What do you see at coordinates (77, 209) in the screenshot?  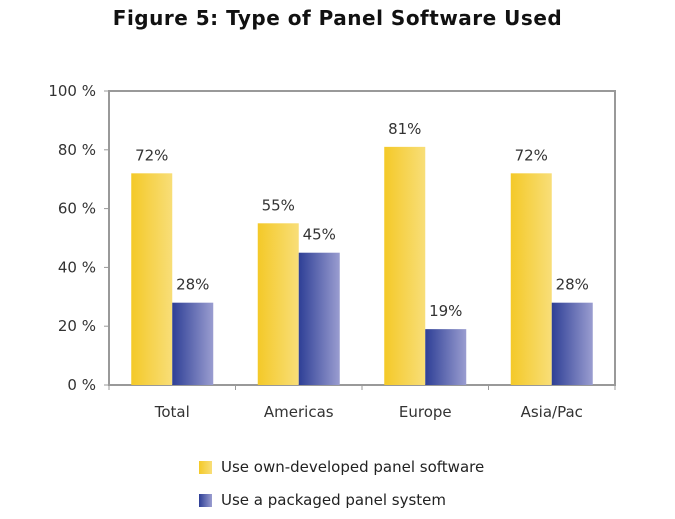 I see `y-tick-label: 60 %` at bounding box center [77, 209].